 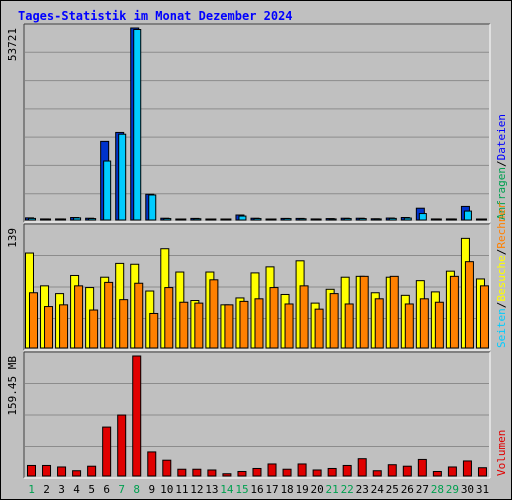 I want to click on day-label-22: 22, so click(x=347, y=489).